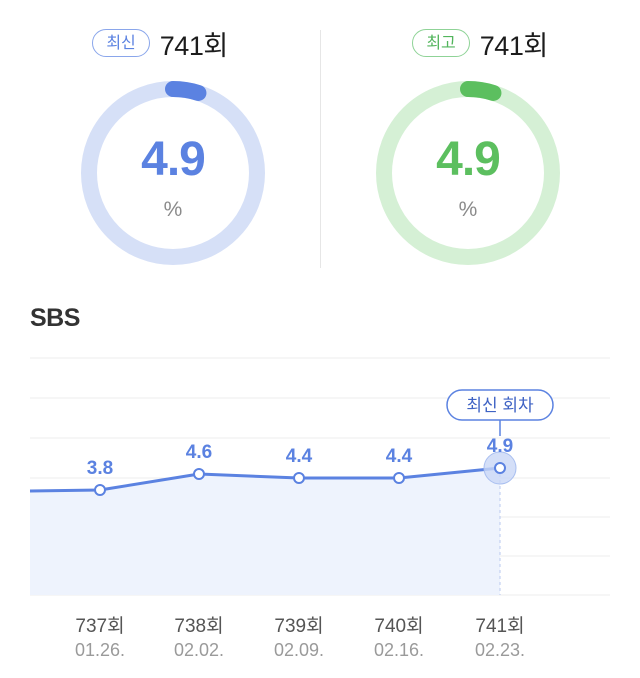 Image resolution: width=640 pixels, height=678 pixels. I want to click on card-divider, so click(320, 149).